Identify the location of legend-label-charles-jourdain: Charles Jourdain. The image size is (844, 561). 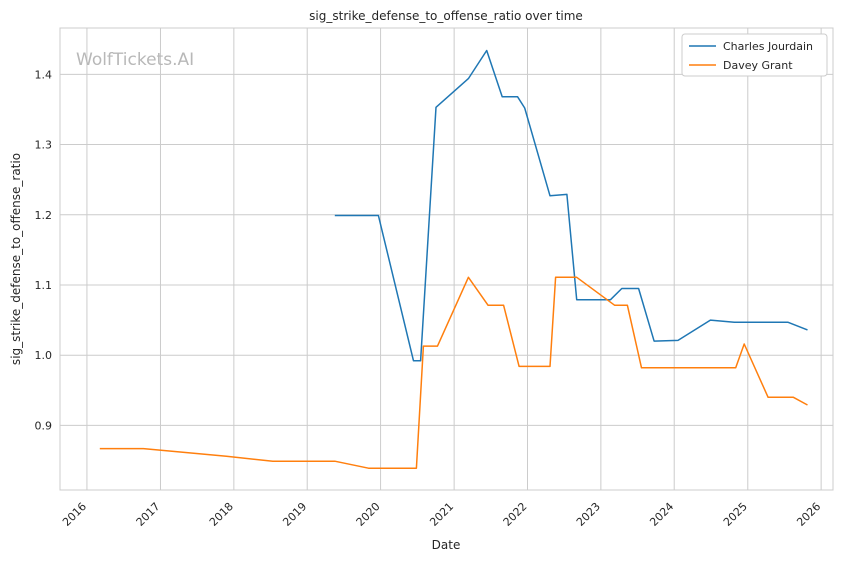
(768, 46).